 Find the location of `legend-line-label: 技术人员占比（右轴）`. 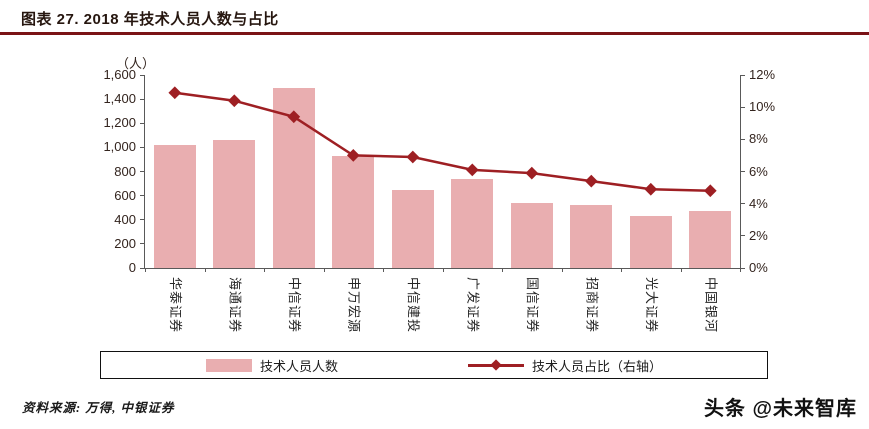

legend-line-label: 技术人员占比（右轴） is located at coordinates (597, 366).